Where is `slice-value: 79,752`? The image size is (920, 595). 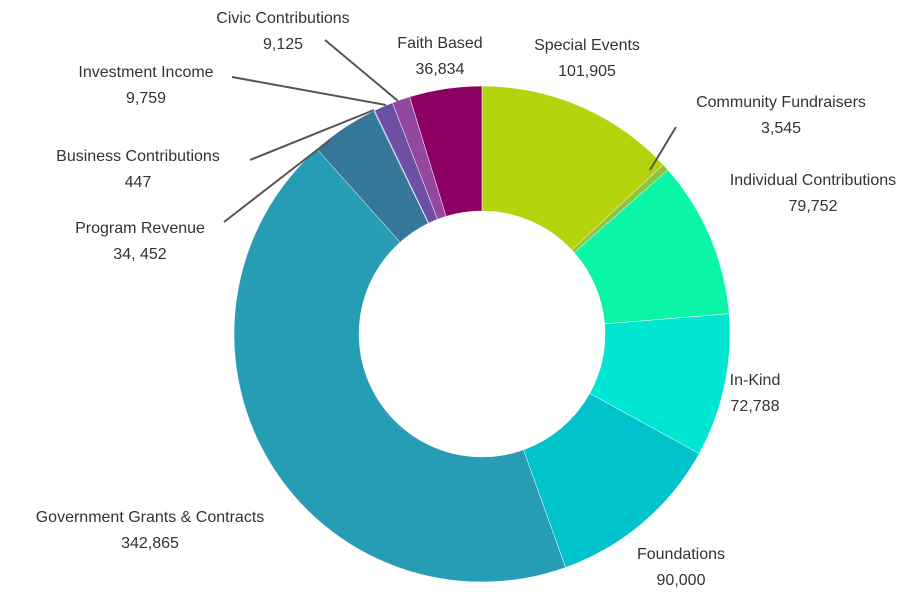
slice-value: 79,752 is located at coordinates (813, 206).